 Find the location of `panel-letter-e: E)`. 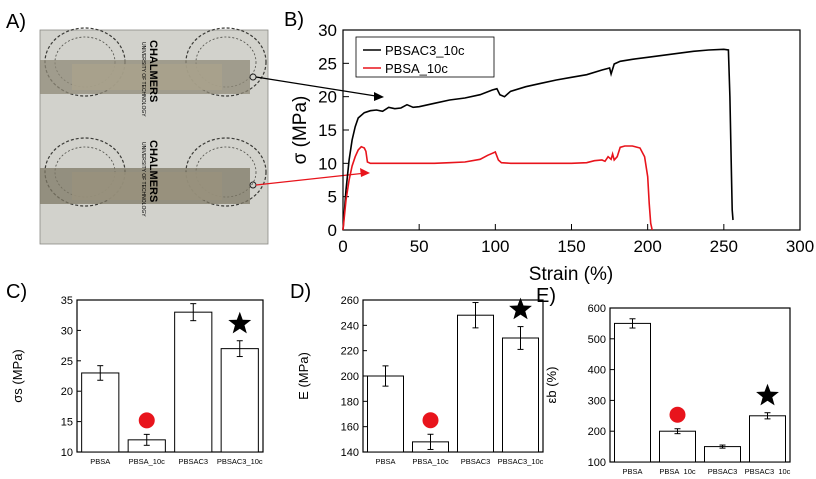

panel-letter-e: E) is located at coordinates (546, 296).